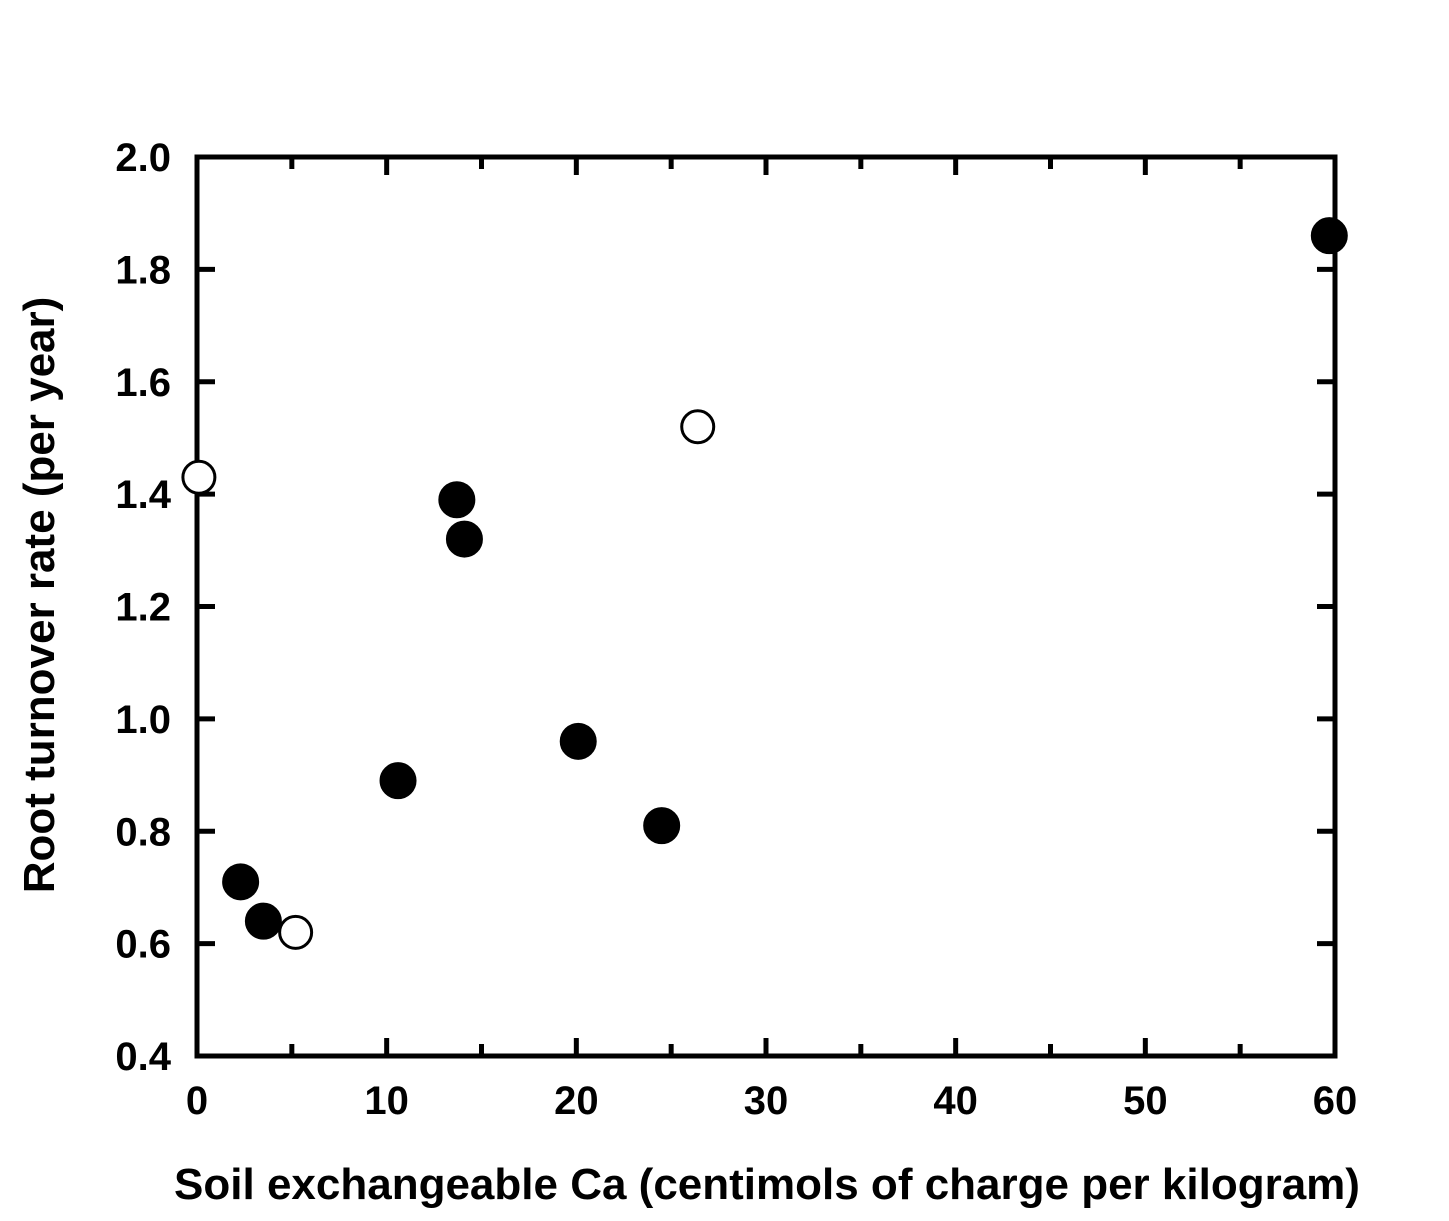 Image resolution: width=1449 pixels, height=1221 pixels. I want to click on y-tick-label: 0.4, so click(143, 1057).